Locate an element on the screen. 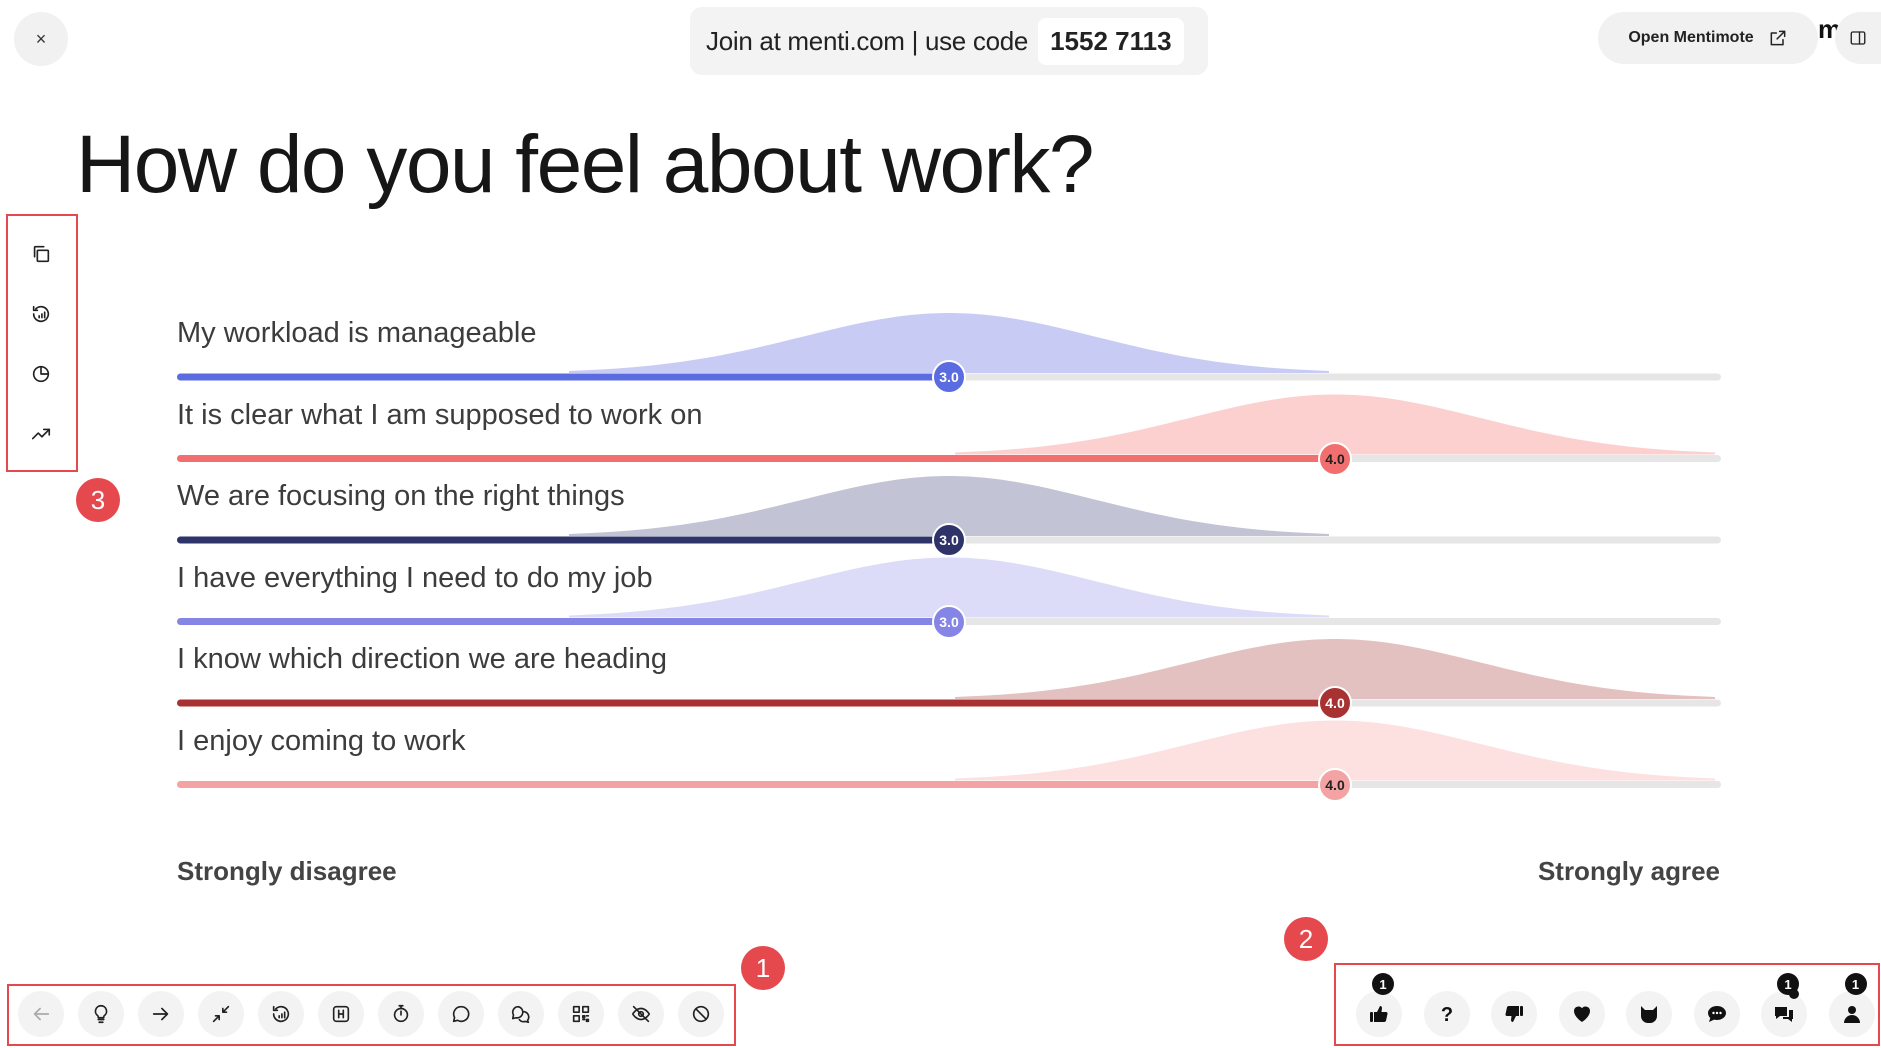 The image size is (1881, 1048). statement-label: I know which direction we are heading is located at coordinates (422, 659).